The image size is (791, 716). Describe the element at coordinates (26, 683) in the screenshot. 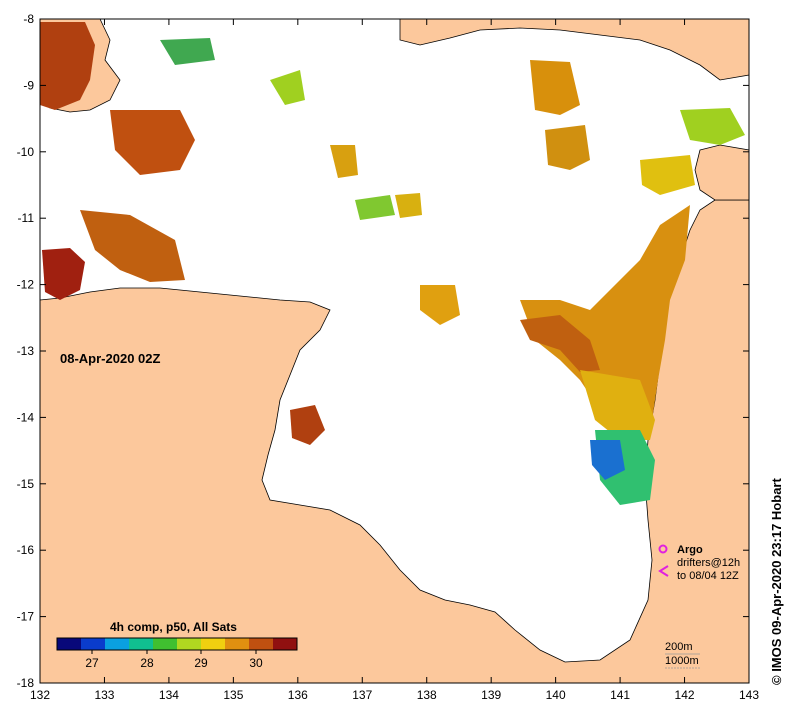

I see `lat-tick-label: -18` at that location.